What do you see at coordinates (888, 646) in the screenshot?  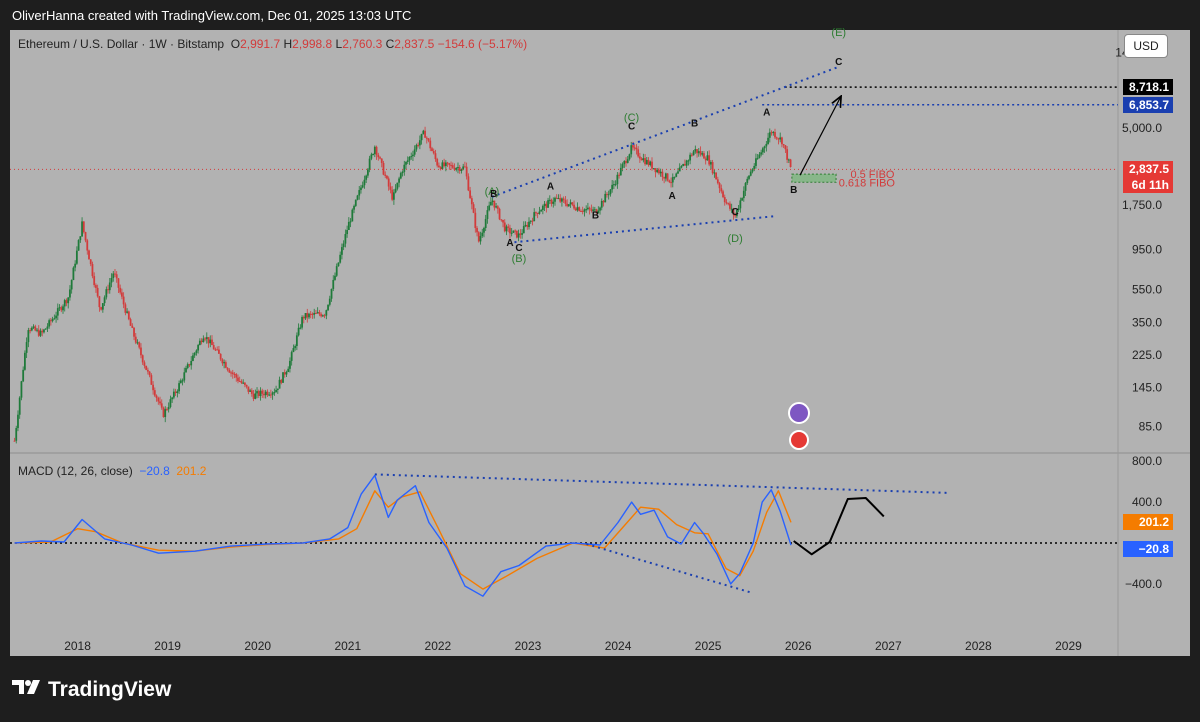 I see `time-tick-label: 2027` at bounding box center [888, 646].